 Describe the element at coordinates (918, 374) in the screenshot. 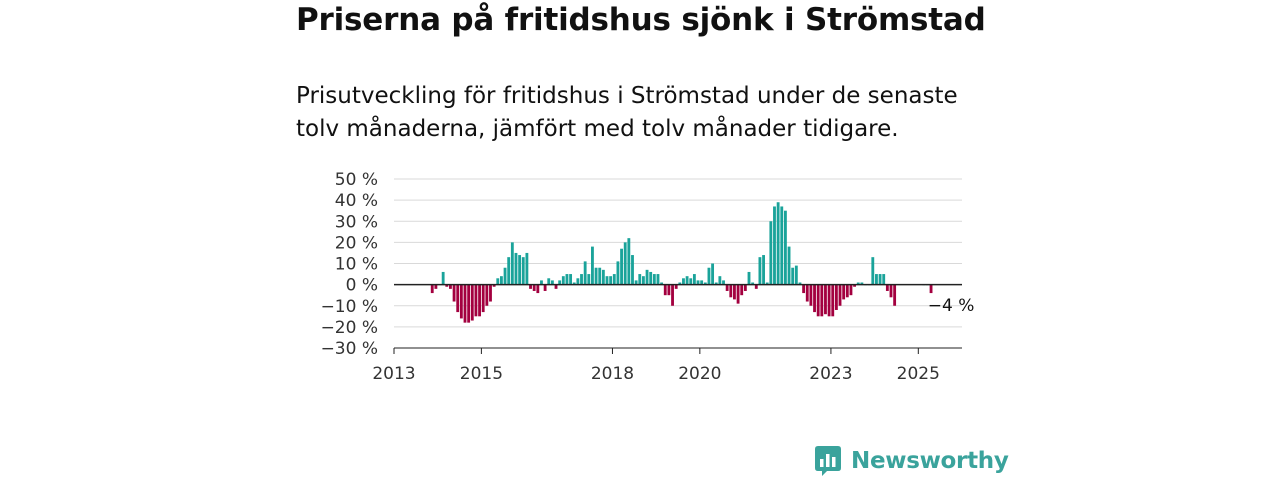

I see `x-tick-label: 2025` at that location.